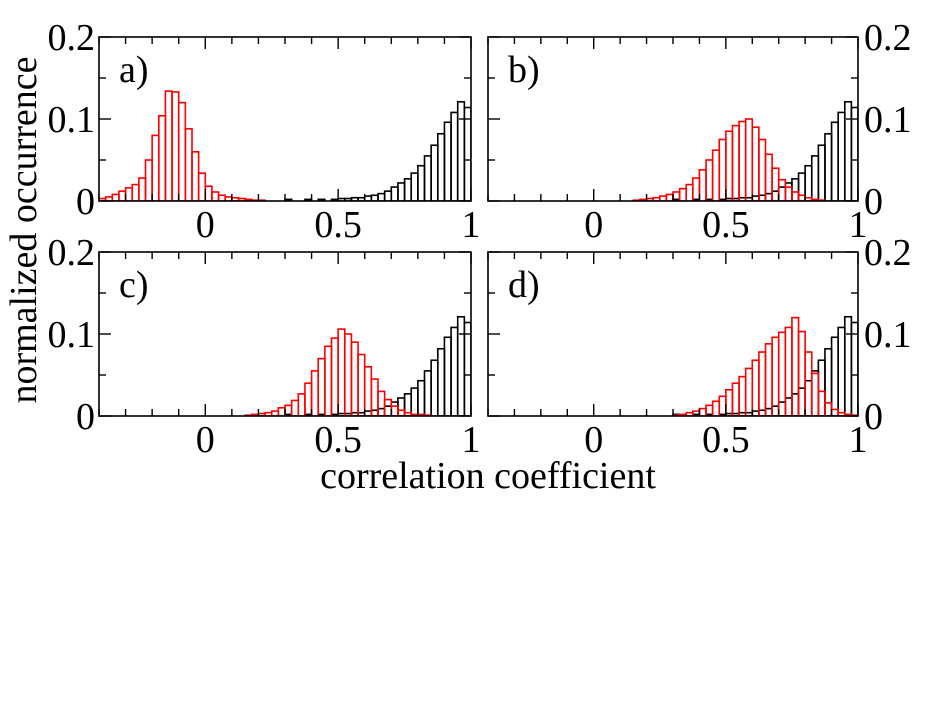  Describe the element at coordinates (24, 229) in the screenshot. I see `y-axis-title: normalized occurrence` at that location.